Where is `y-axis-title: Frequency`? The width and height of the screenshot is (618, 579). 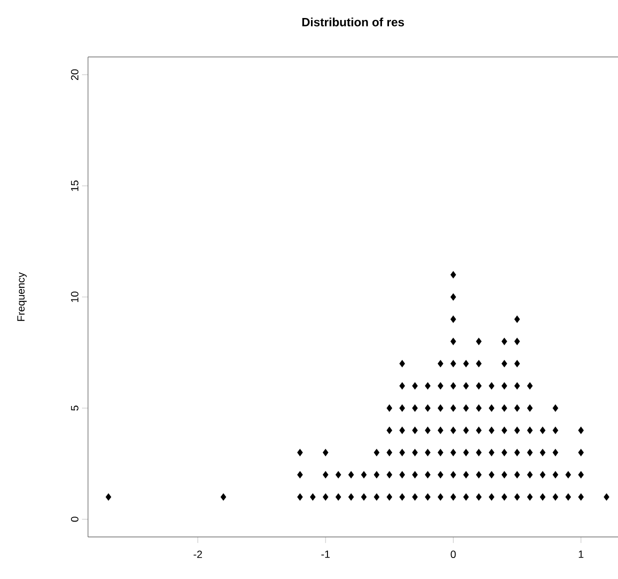 y-axis-title: Frequency is located at coordinates (22, 296).